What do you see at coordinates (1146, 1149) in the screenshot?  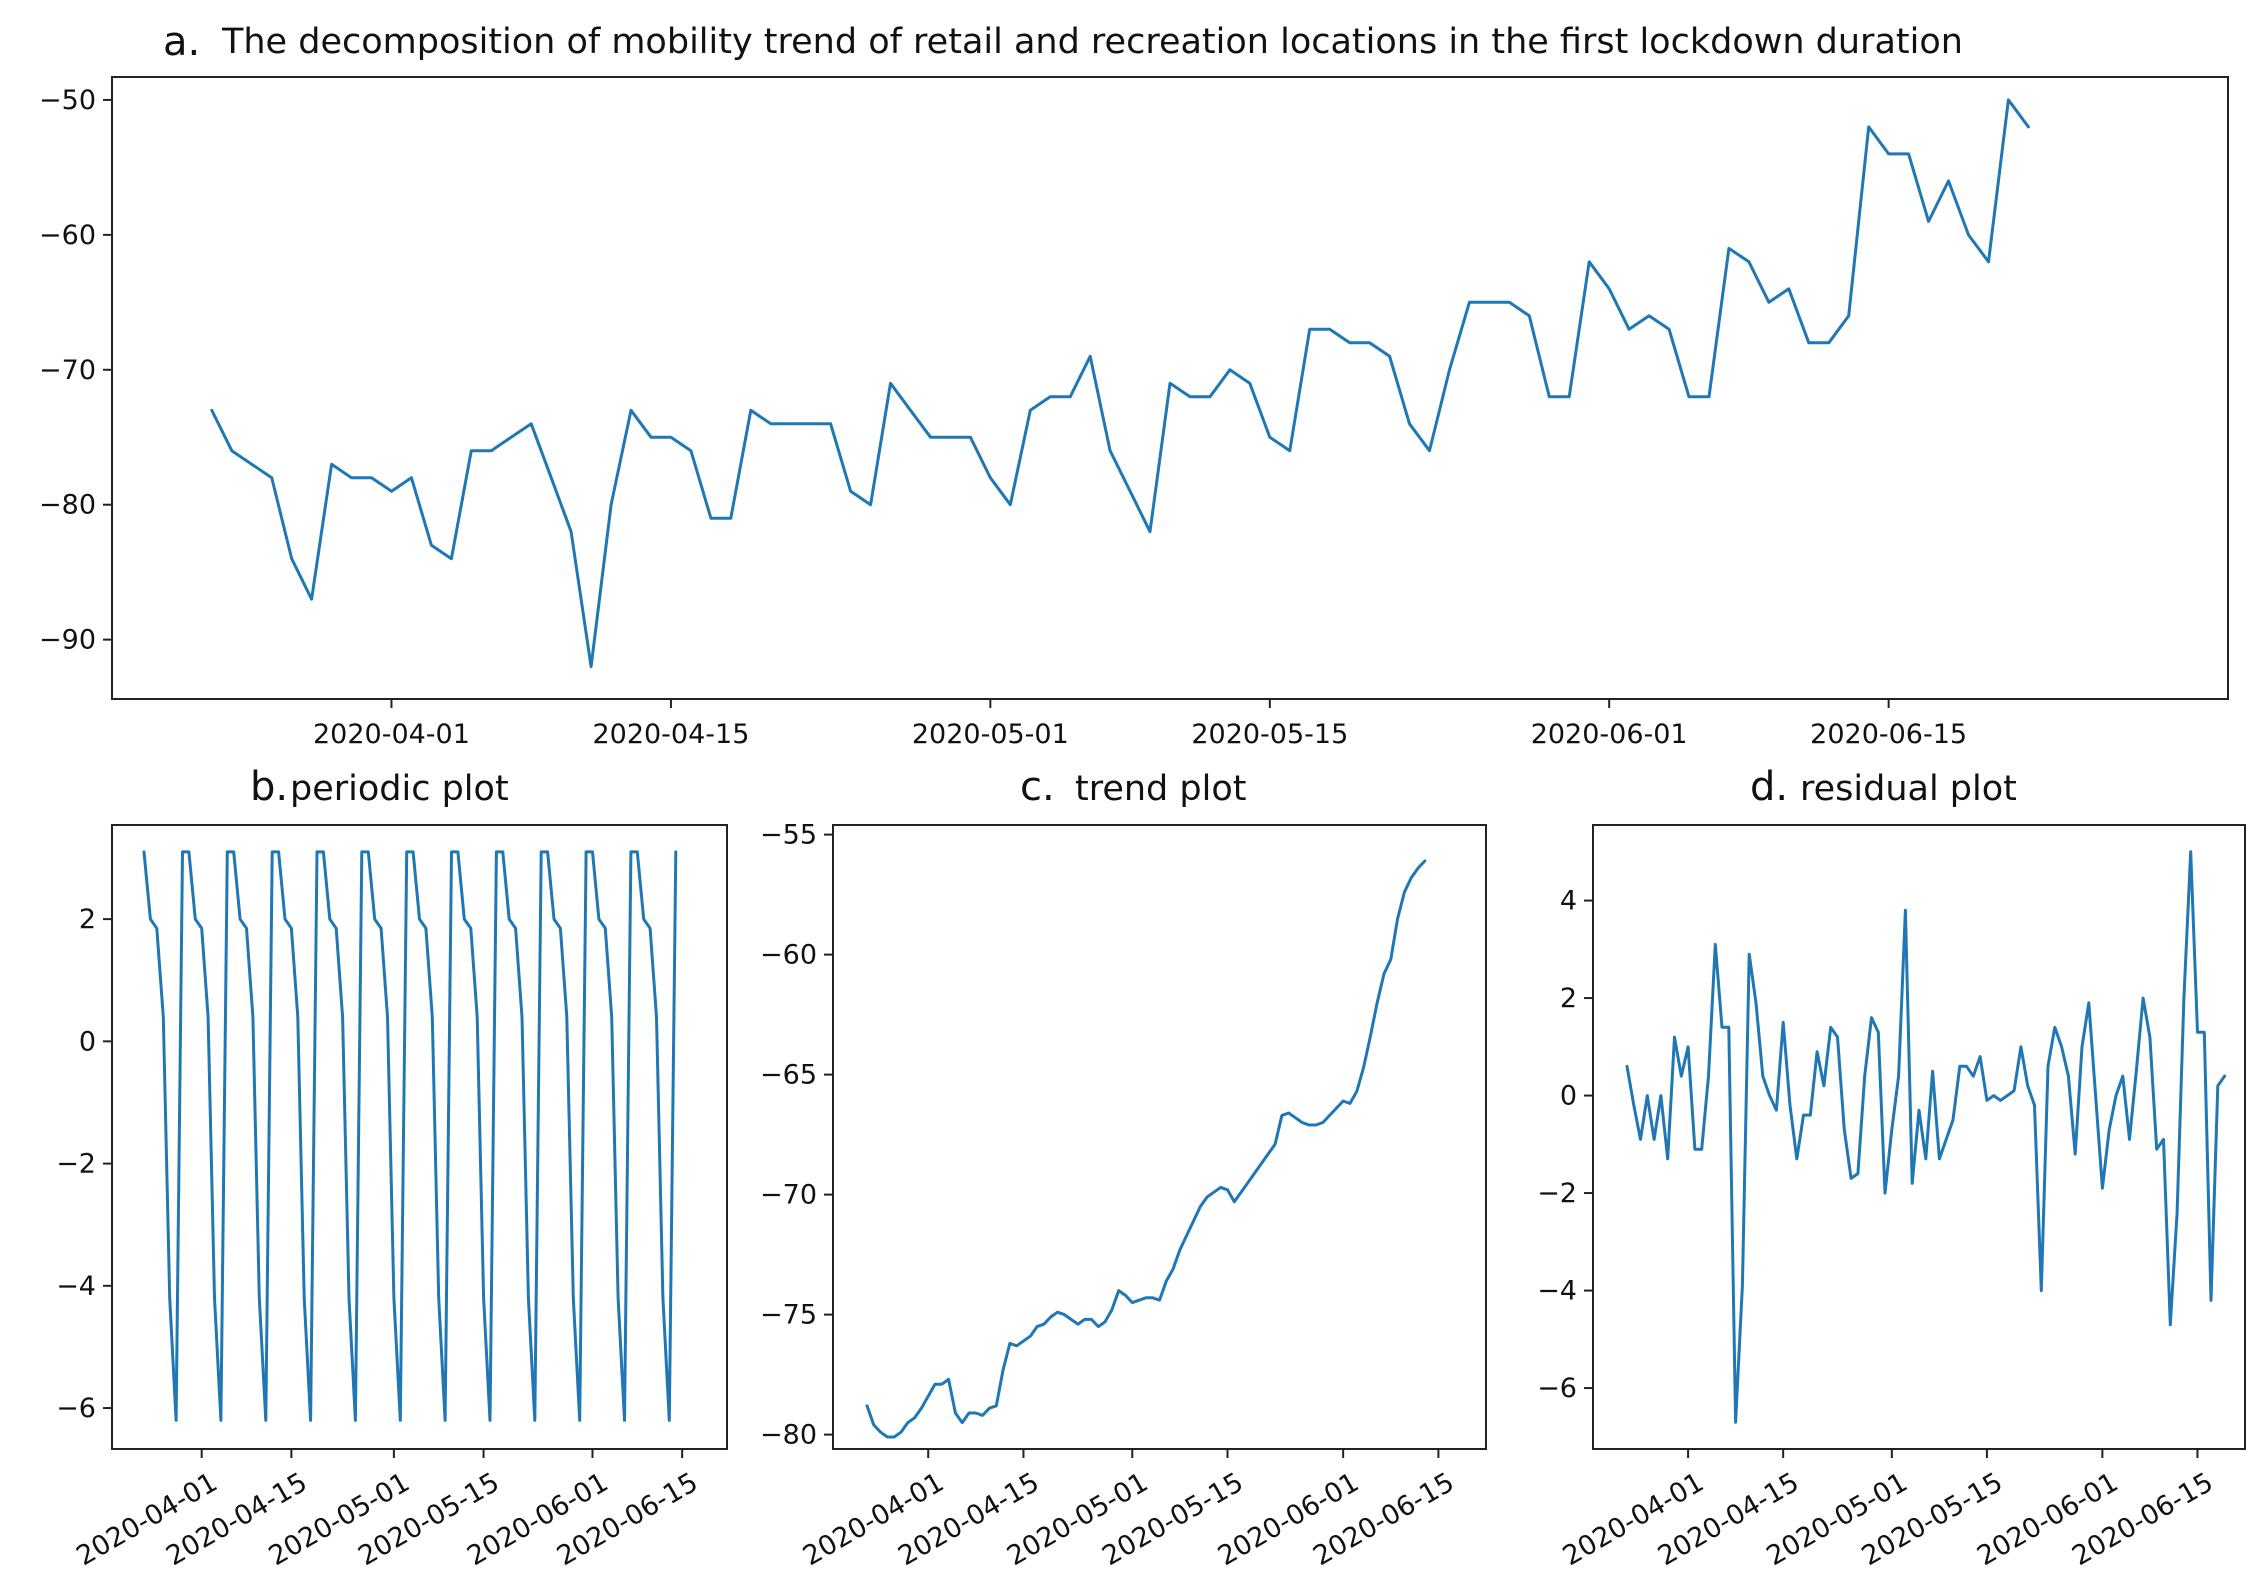 I see `panel-c-series-line` at bounding box center [1146, 1149].